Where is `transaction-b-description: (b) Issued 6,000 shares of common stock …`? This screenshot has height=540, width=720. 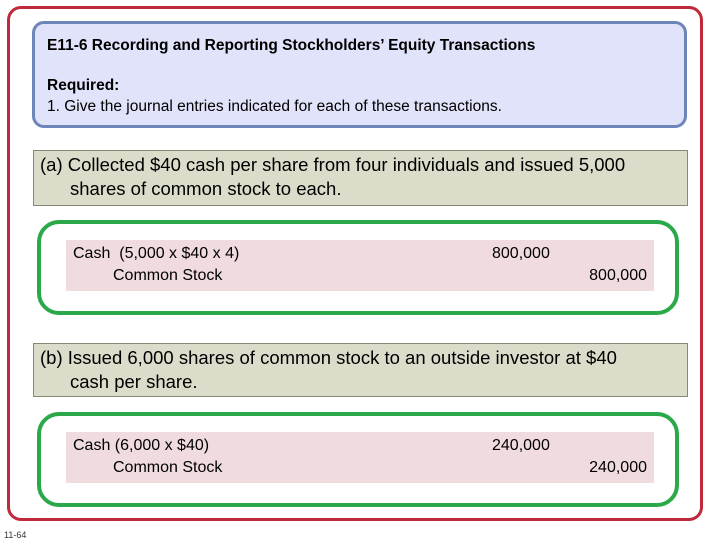
transaction-b-description: (b) Issued 6,000 shares of common stock … is located at coordinates (360, 370).